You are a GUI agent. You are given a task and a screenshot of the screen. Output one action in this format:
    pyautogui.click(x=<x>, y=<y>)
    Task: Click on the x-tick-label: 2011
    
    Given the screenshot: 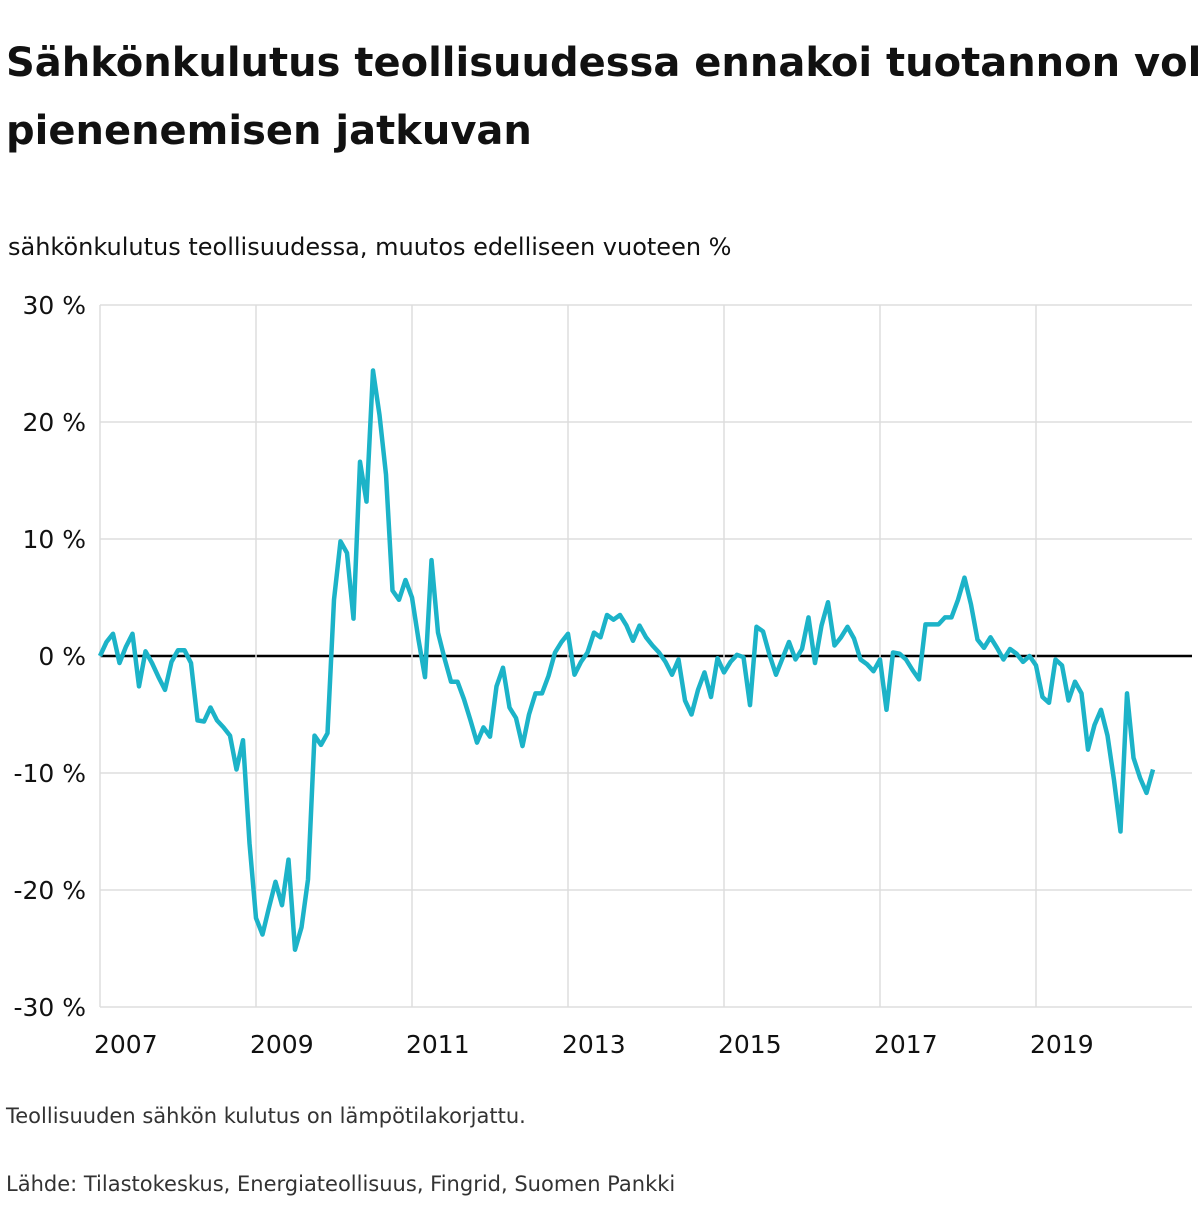 What is the action you would take?
    pyautogui.click(x=438, y=1044)
    